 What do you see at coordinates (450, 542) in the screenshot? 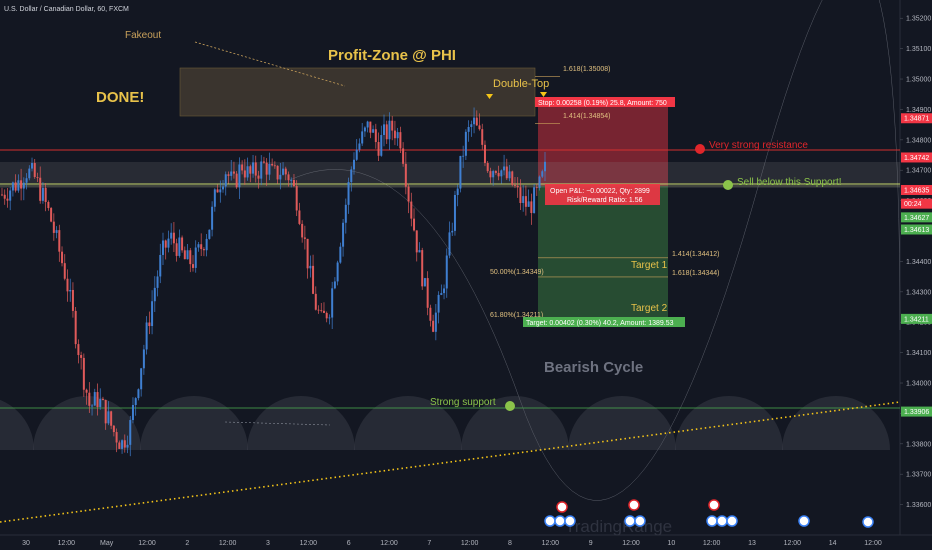
I see `time-axis` at bounding box center [450, 542].